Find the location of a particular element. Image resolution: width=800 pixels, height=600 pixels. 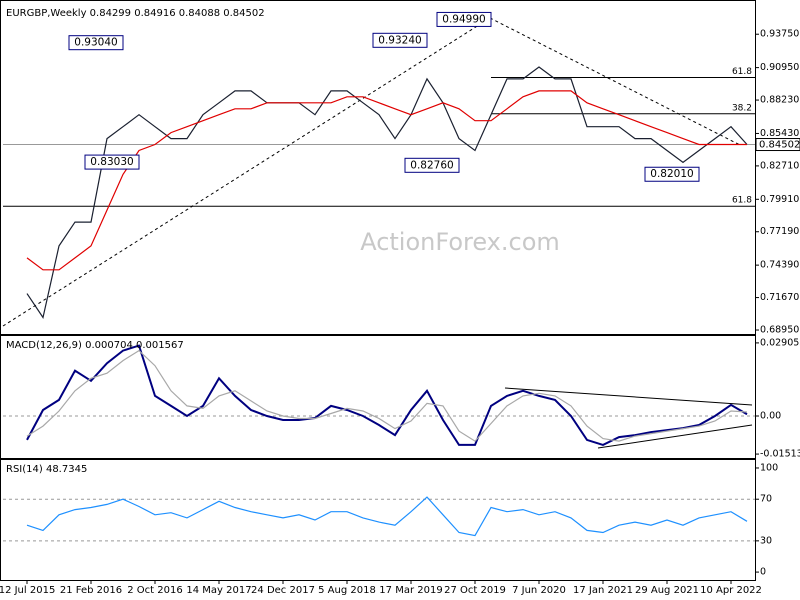

pane-title: MACD(12,26,9) 0.000704 0.001567 is located at coordinates (95, 345).